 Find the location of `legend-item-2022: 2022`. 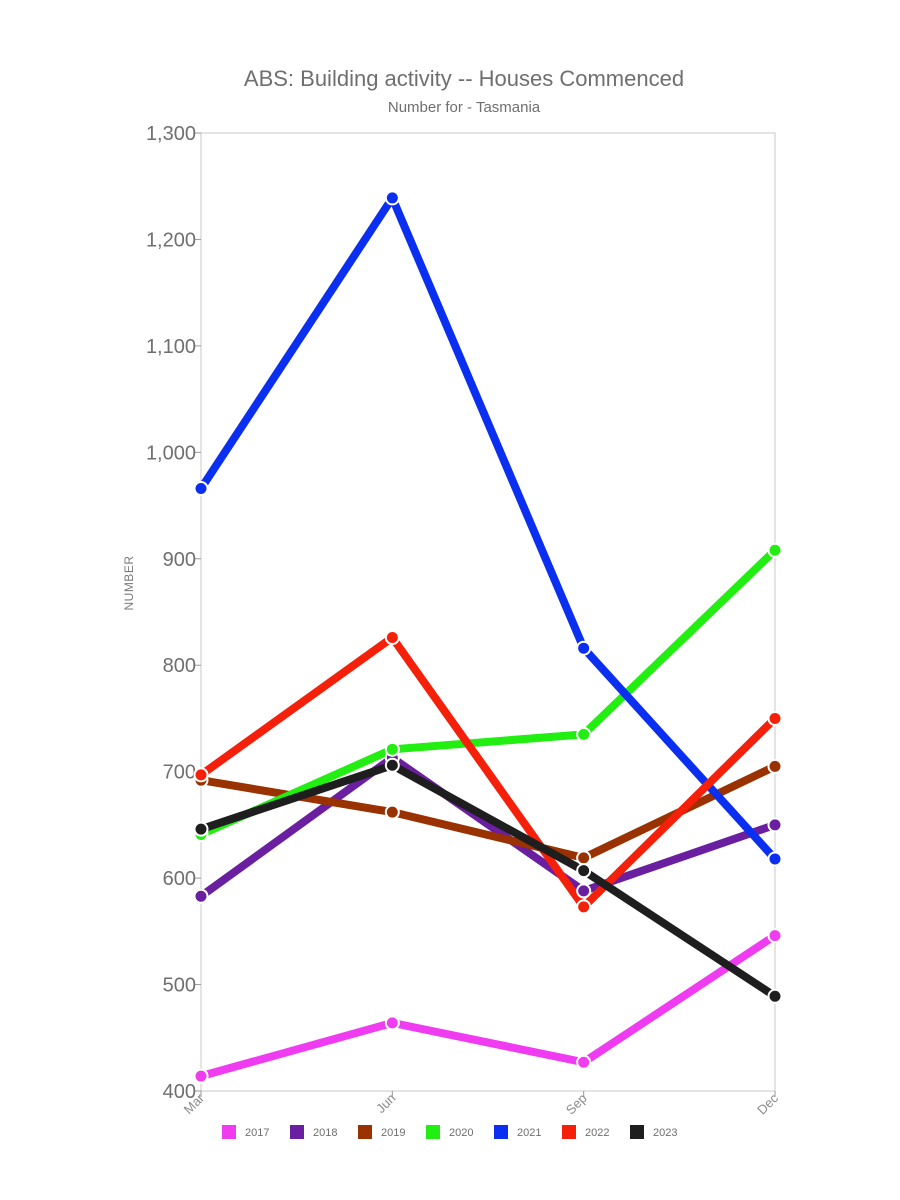

legend-item-2022: 2022 is located at coordinates (585, 1132).